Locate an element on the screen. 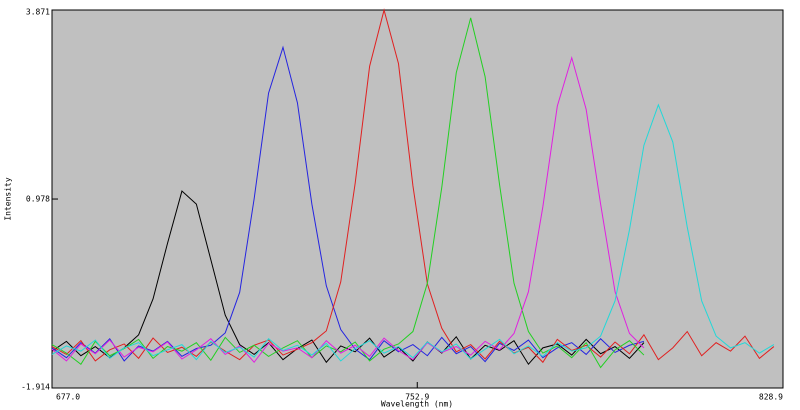 The image size is (800, 410). y-axis-label: Intensity is located at coordinates (8, 199).